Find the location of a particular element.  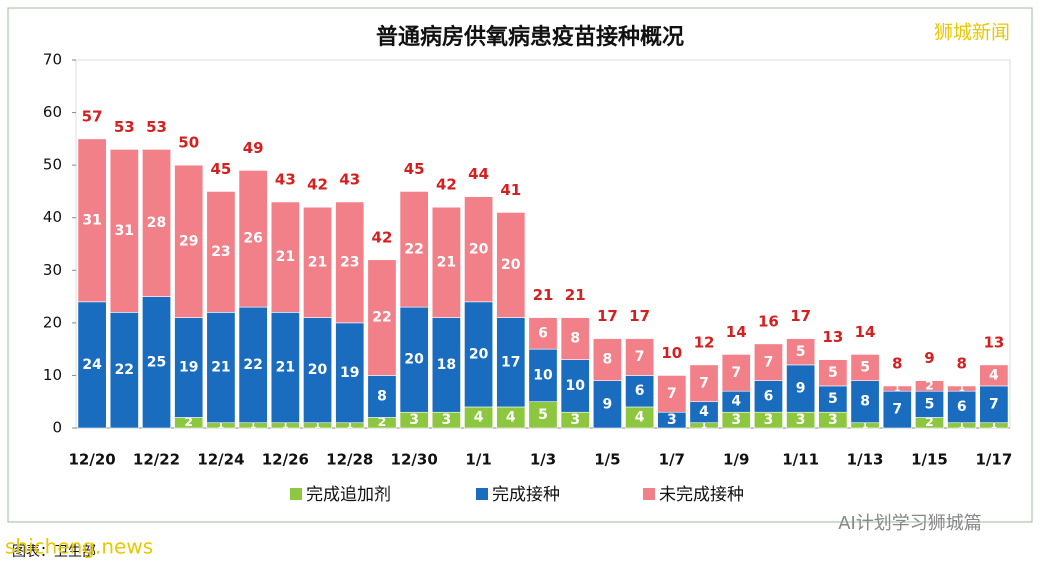

segment-label: 10 is located at coordinates (575, 386).